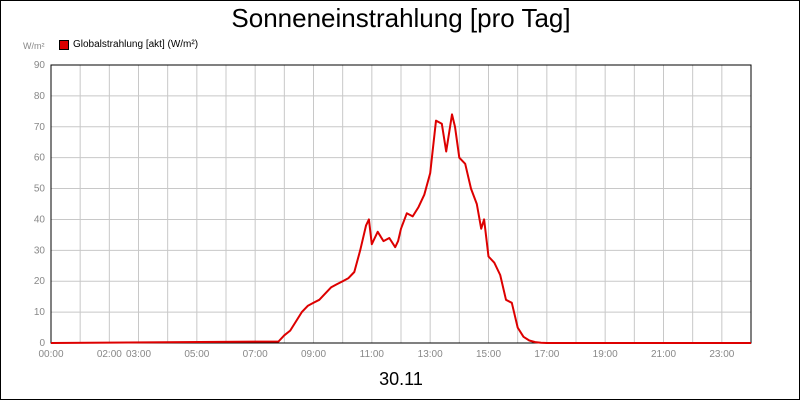 Image resolution: width=800 pixels, height=400 pixels. Describe the element at coordinates (488, 354) in the screenshot. I see `x-tick-label: 15:00` at that location.